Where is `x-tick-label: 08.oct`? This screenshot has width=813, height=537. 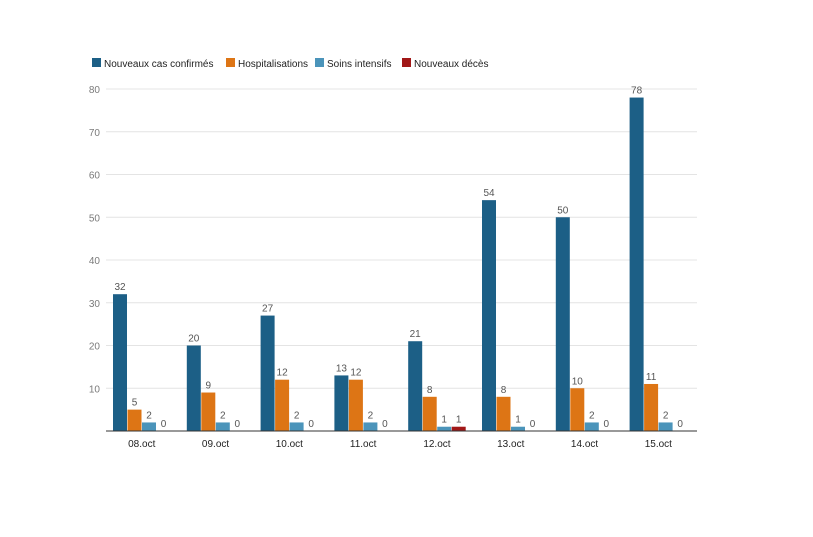 x-tick-label: 08.oct is located at coordinates (141, 444).